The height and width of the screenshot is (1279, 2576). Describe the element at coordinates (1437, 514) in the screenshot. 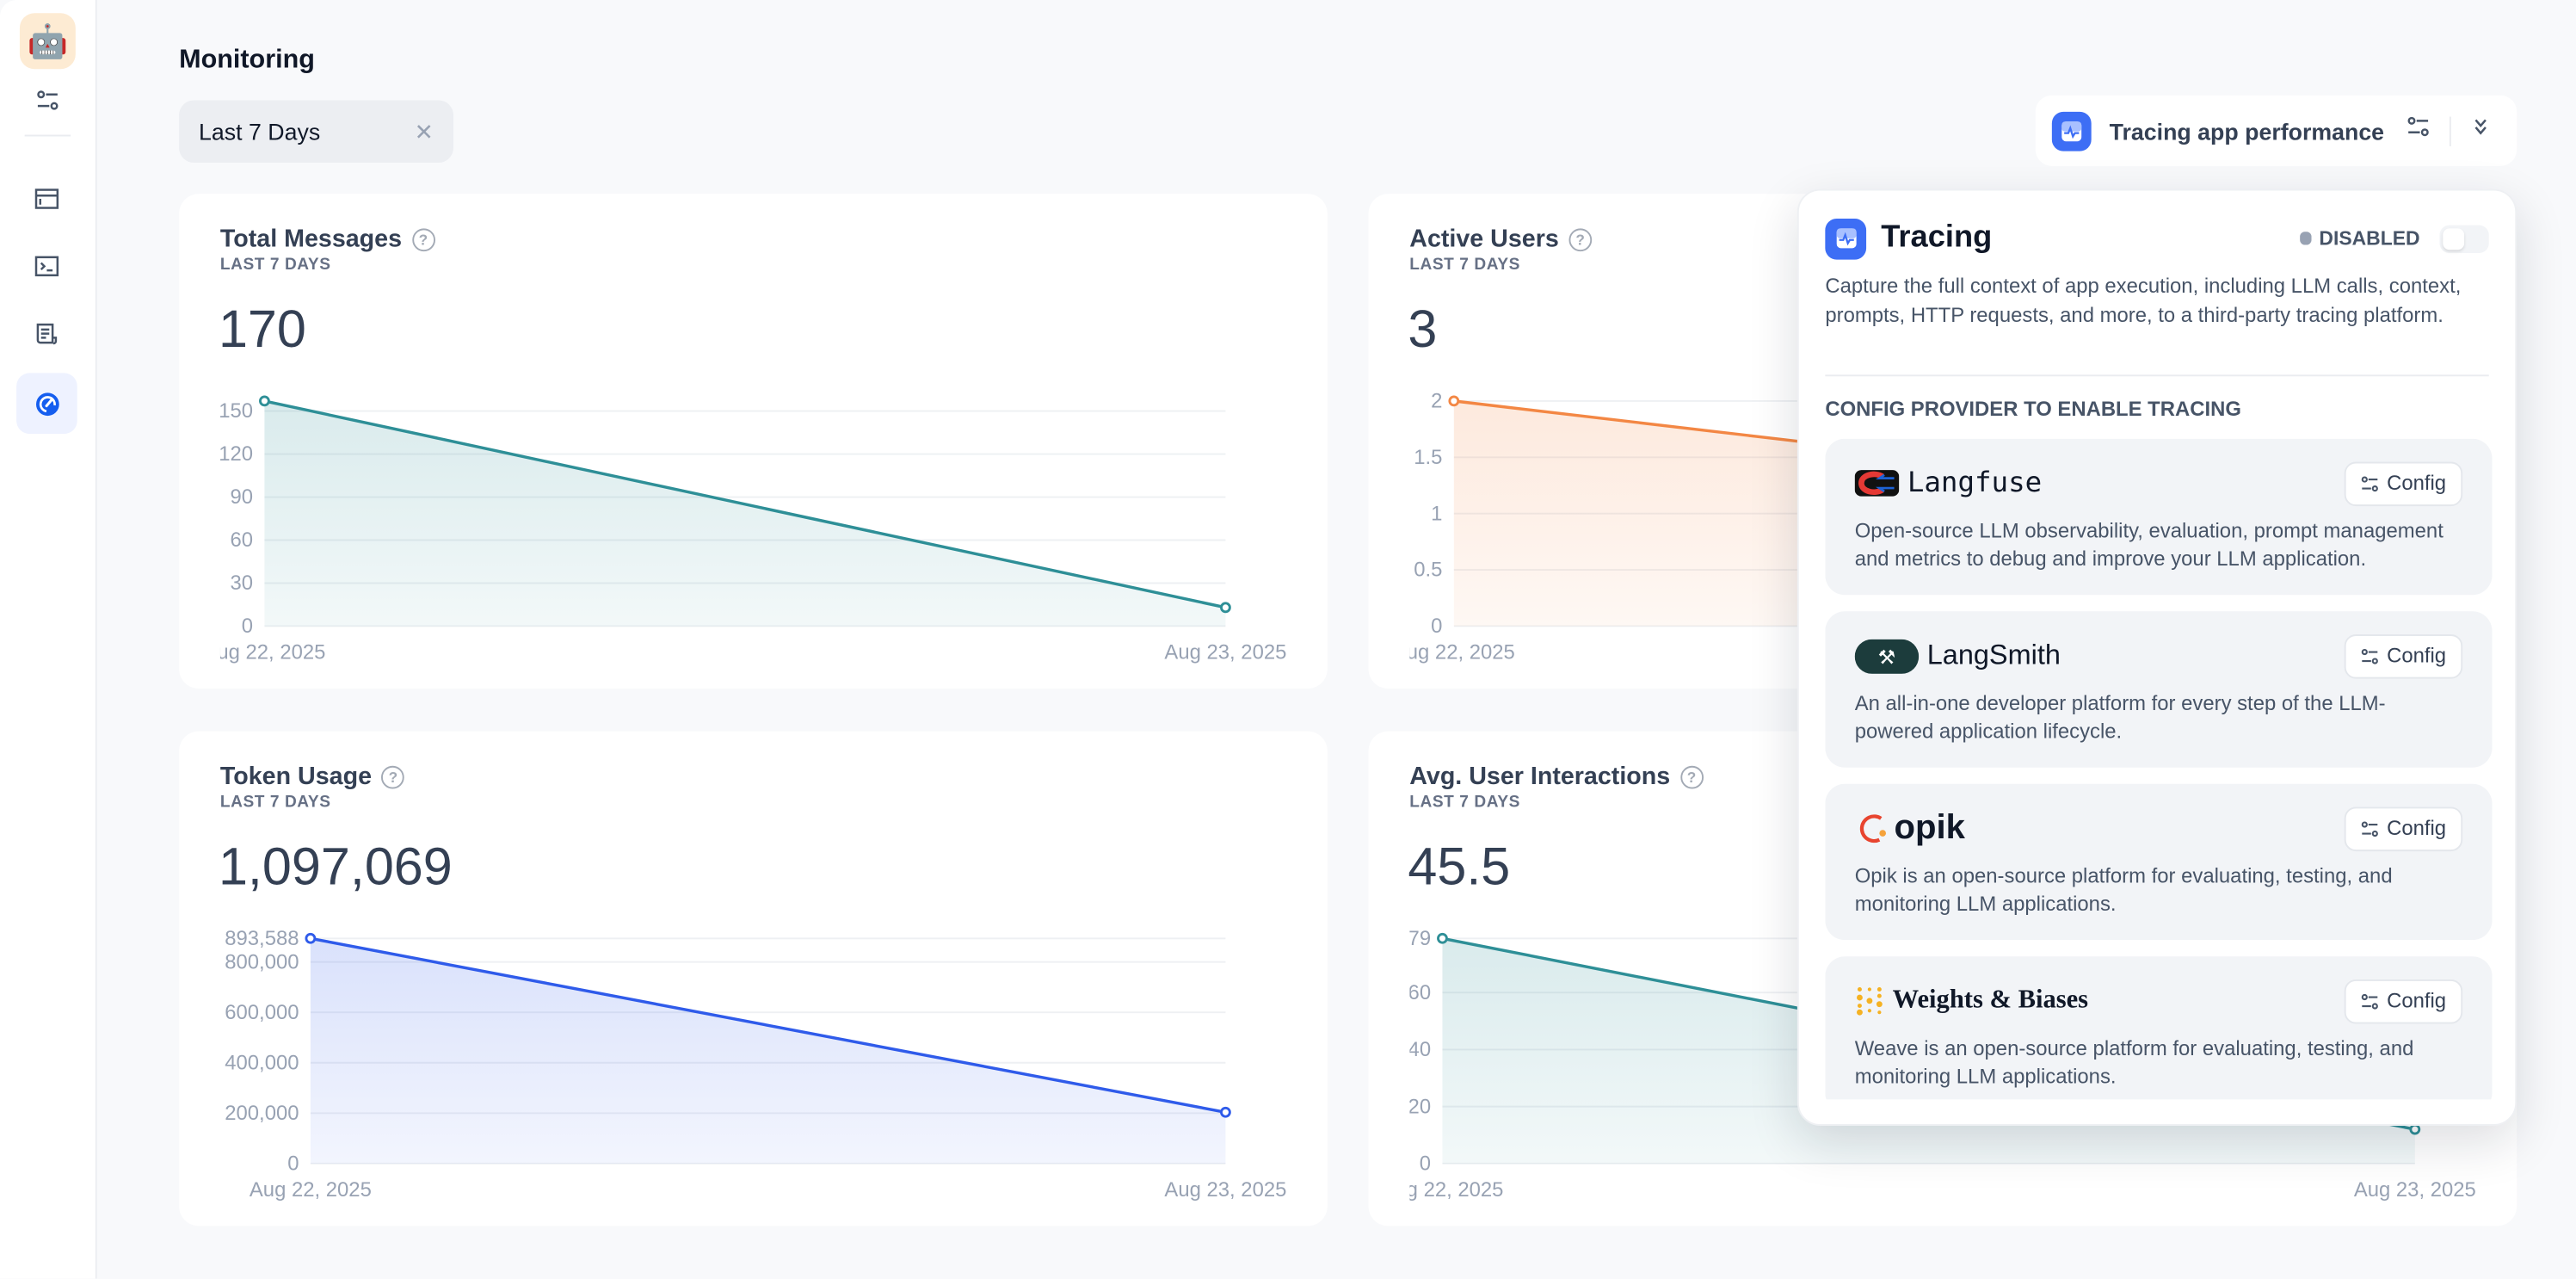

I see `y-tick-label: 1` at that location.